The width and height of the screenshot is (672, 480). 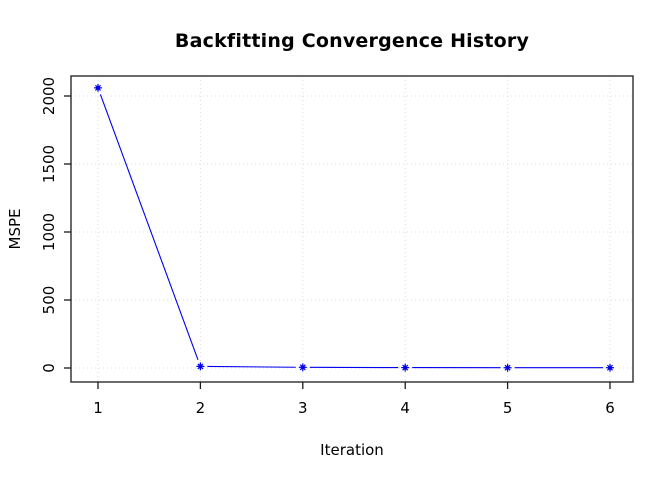 What do you see at coordinates (49, 164) in the screenshot?
I see `y-tick-label: 1500` at bounding box center [49, 164].